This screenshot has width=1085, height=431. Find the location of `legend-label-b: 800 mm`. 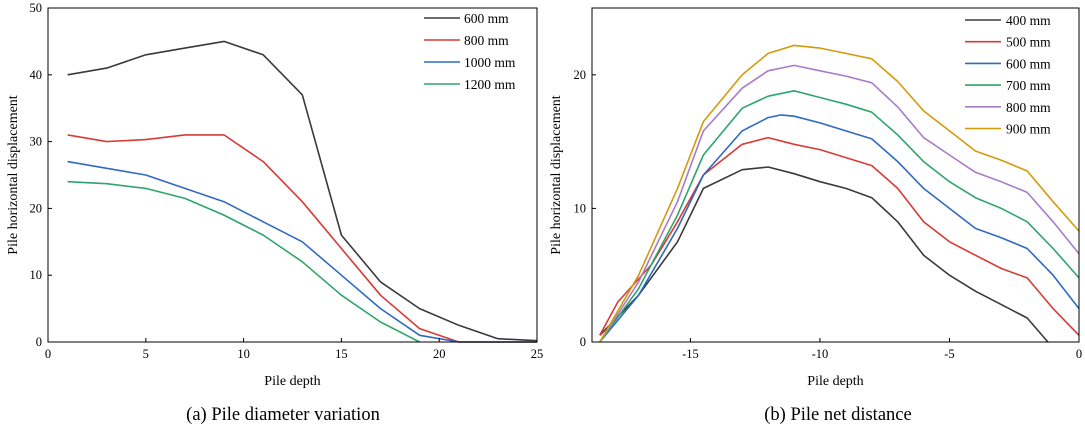

legend-label-b: 800 mm is located at coordinates (1028, 107).